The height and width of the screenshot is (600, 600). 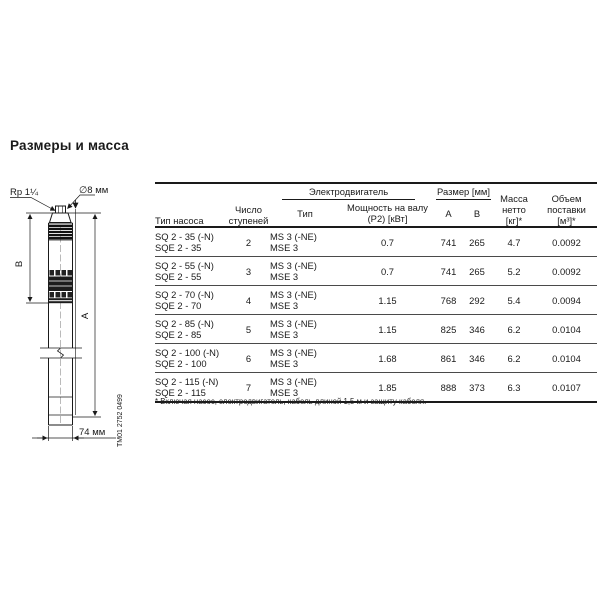 What do you see at coordinates (352, 191) in the screenshot?
I see `header-motor-group: Электродвигатель` at bounding box center [352, 191].